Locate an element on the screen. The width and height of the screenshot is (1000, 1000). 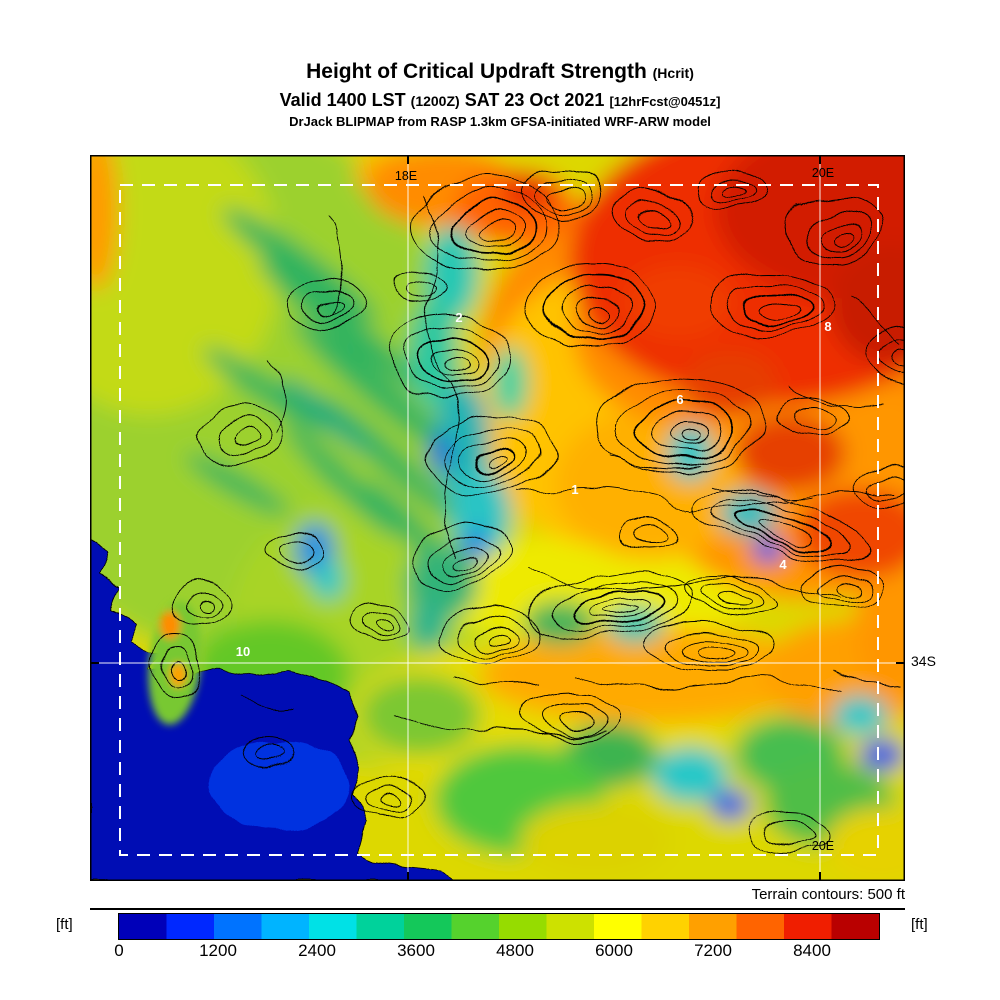
map-value-label: 10 is located at coordinates (243, 651).